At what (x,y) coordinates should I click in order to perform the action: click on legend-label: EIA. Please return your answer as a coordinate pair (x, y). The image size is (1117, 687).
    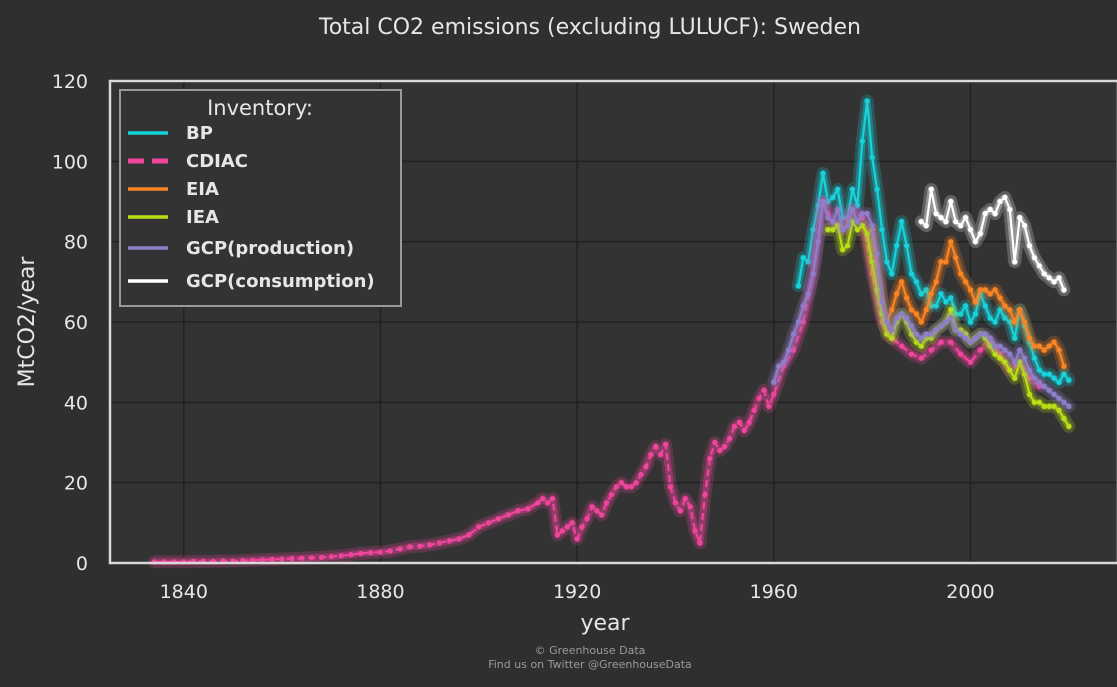
    Looking at the image, I should click on (202, 189).